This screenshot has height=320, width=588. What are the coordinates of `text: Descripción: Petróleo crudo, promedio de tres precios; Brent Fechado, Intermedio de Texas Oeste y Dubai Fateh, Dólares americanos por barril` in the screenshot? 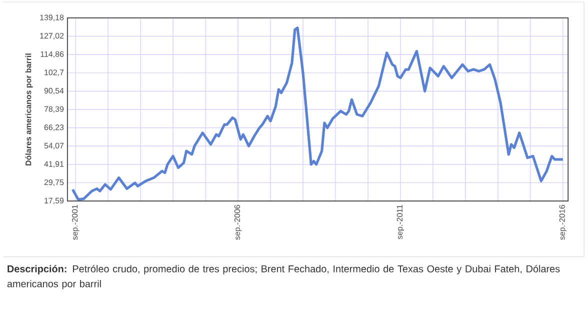 It's located at (283, 277).